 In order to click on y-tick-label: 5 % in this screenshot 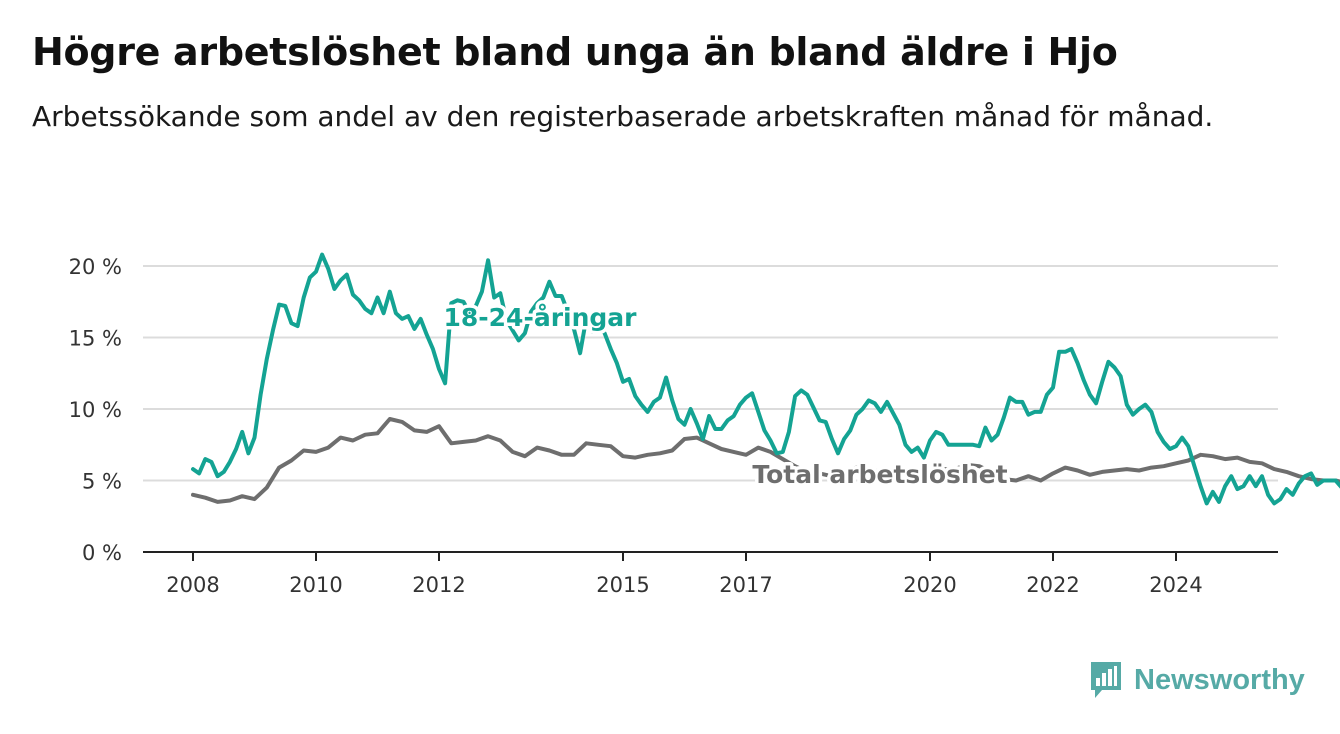, I will do `click(102, 482)`.